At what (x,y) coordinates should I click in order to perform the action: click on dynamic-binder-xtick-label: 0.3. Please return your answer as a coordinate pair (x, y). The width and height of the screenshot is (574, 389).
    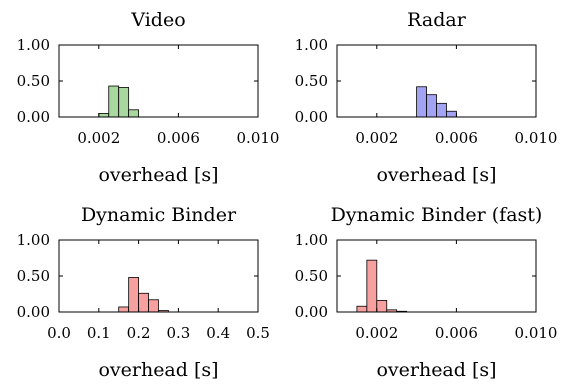
    Looking at the image, I should click on (178, 333).